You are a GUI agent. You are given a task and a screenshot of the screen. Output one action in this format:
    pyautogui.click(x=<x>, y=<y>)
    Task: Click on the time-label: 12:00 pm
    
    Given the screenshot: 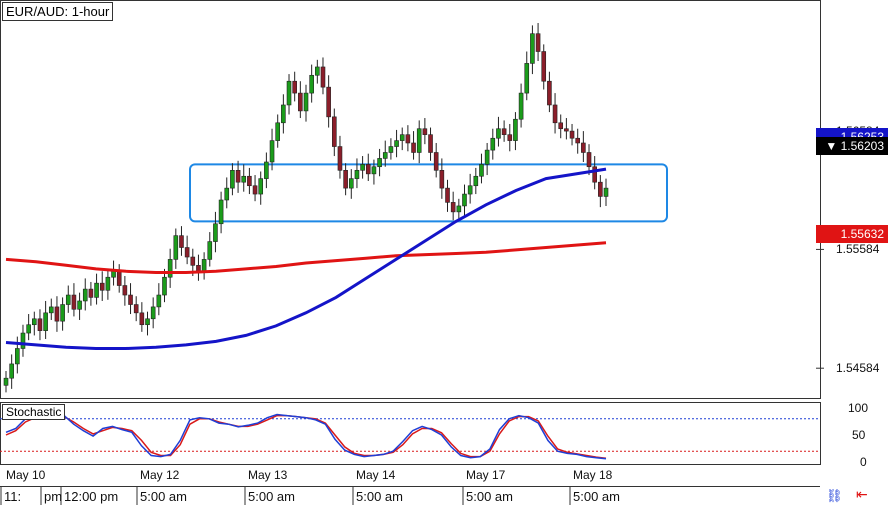 What is the action you would take?
    pyautogui.click(x=91, y=496)
    